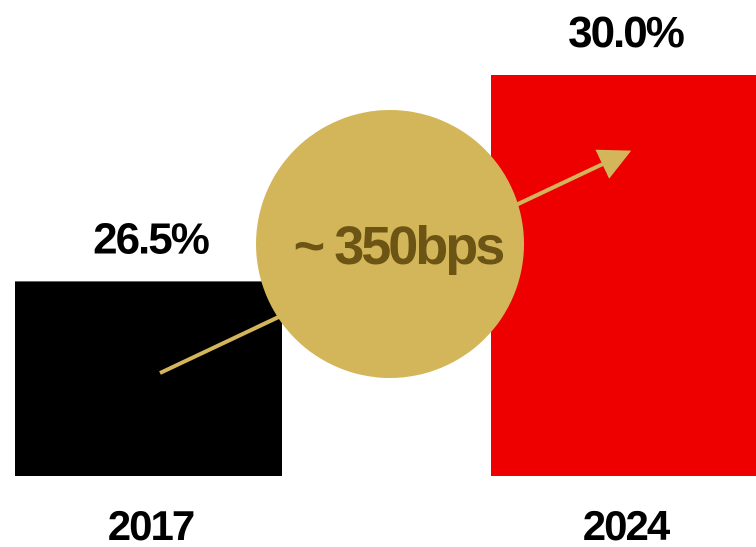 The image size is (756, 547). I want to click on category-label-2017: 2017, so click(151, 524).